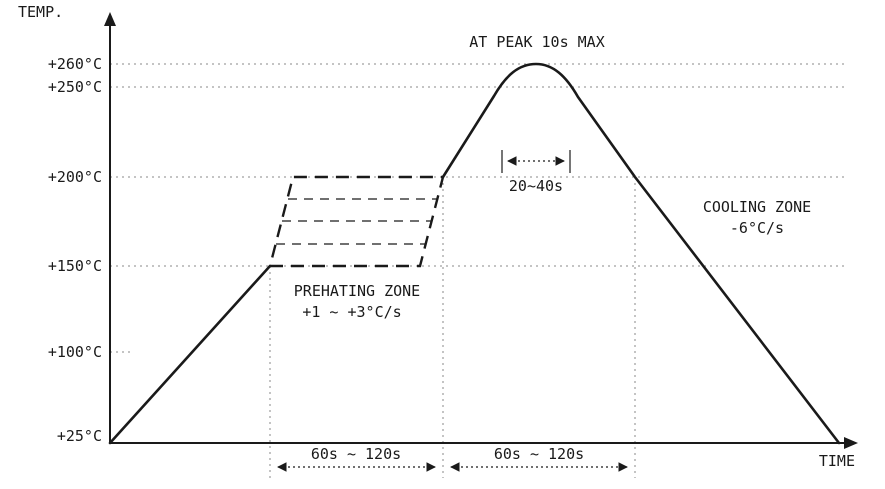 The height and width of the screenshot is (489, 885). What do you see at coordinates (536, 186) in the screenshot?
I see `peak-width-label: 20~40s` at bounding box center [536, 186].